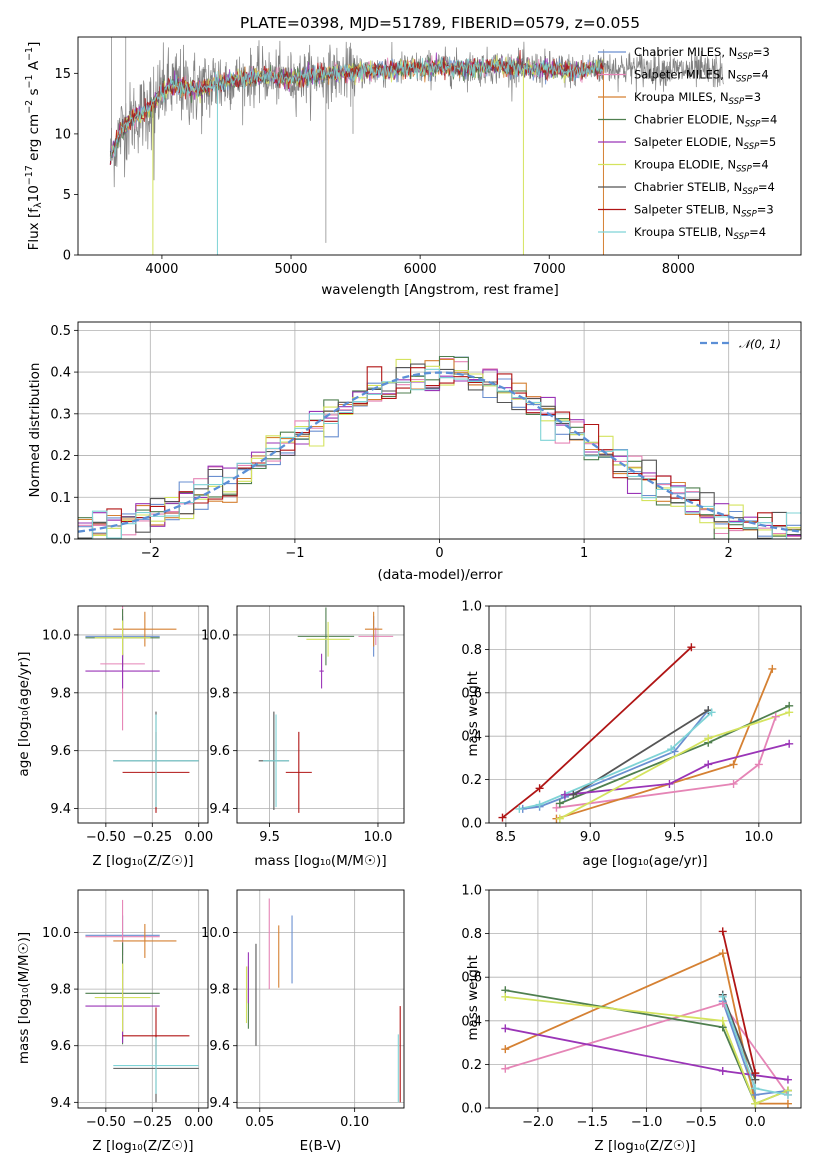 This screenshot has width=819, height=1170. Describe the element at coordinates (644, 861) in the screenshot. I see `x-axis-label: age [log₁₀(age/yr)]` at that location.